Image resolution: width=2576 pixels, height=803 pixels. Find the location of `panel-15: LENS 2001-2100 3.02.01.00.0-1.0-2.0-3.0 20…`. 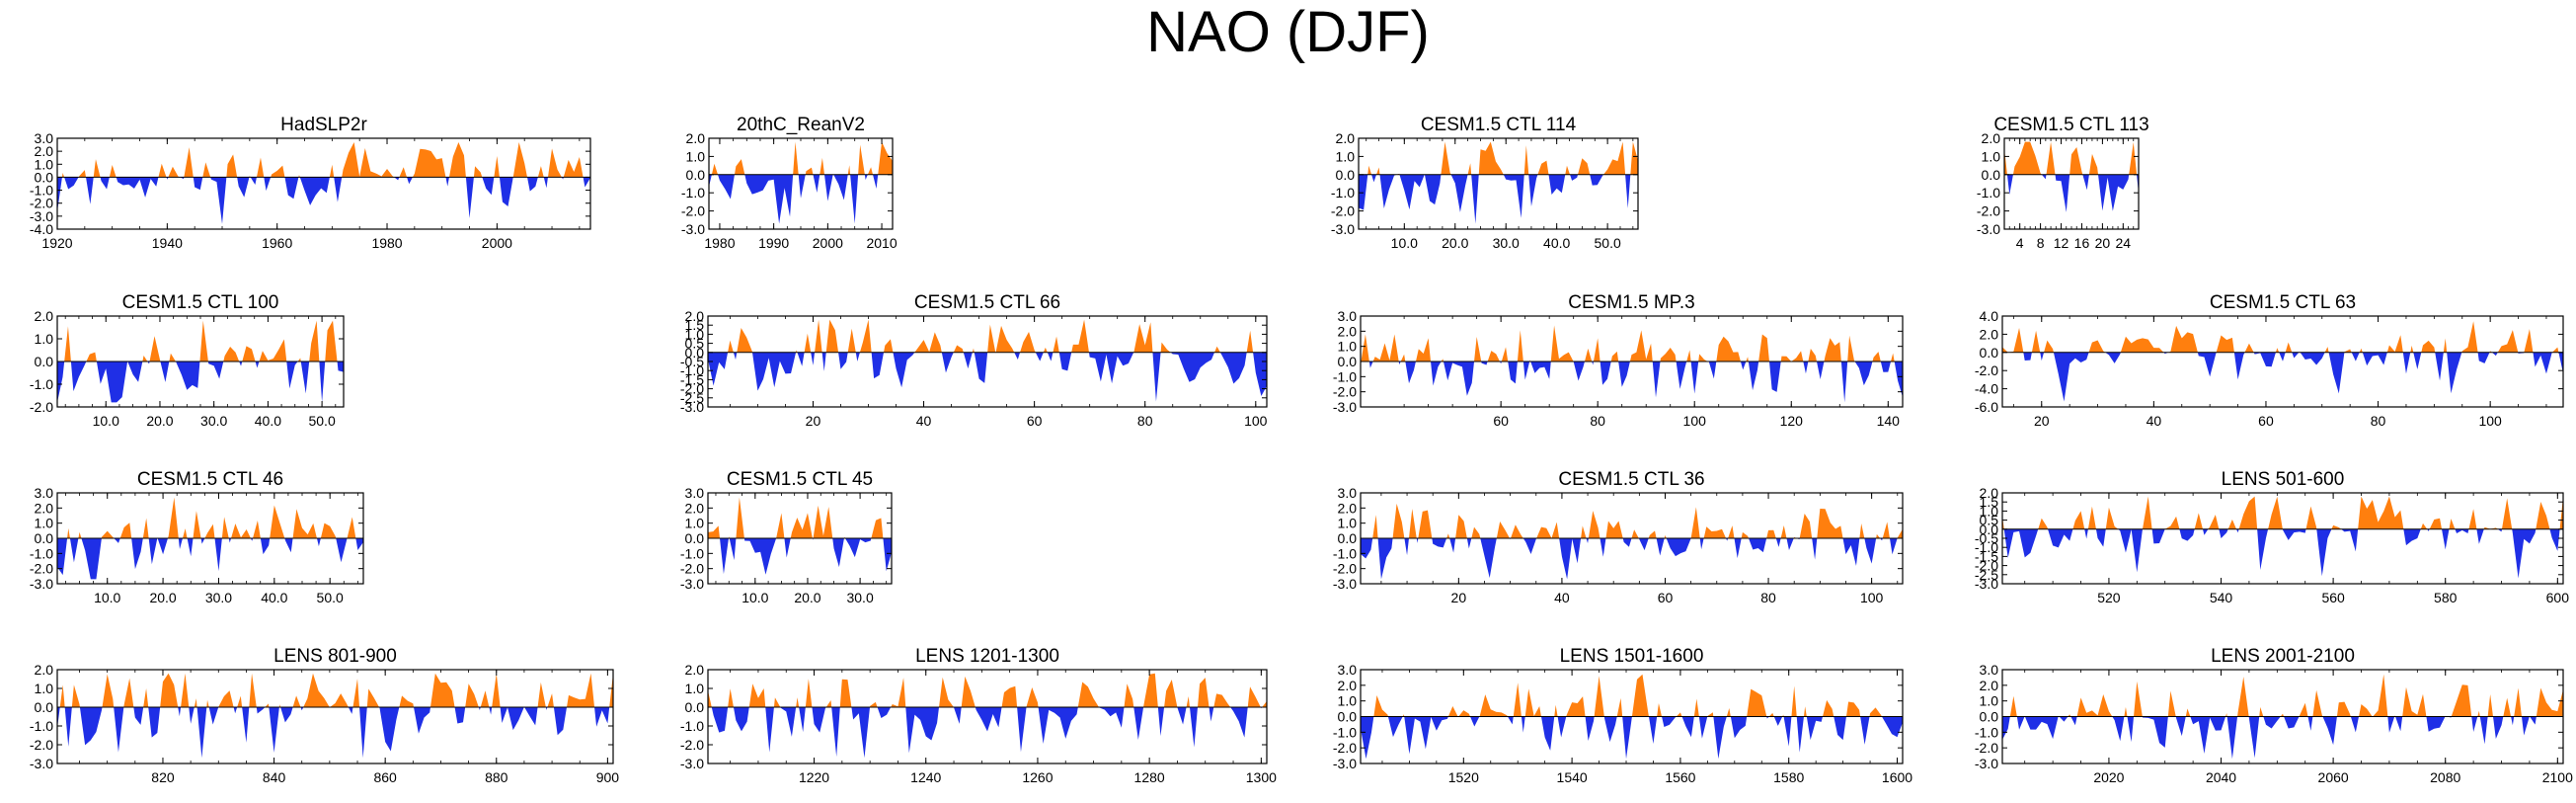

panel-15: LENS 2001-2100 3.02.01.00.0-1.0-2.0-3.0 20… is located at coordinates (2274, 715).